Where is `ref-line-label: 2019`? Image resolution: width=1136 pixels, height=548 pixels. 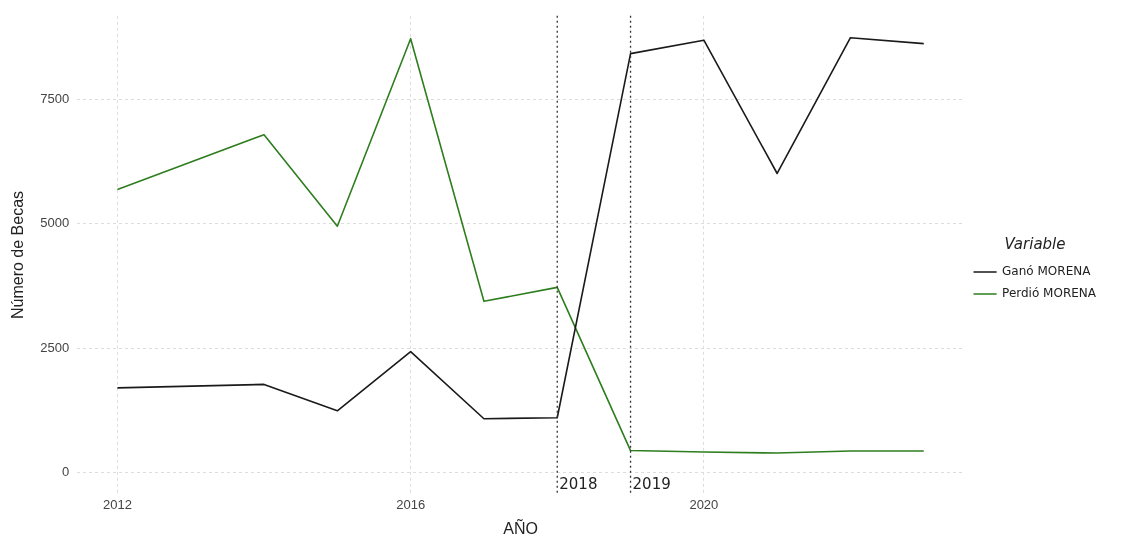 ref-line-label: 2019 is located at coordinates (651, 483).